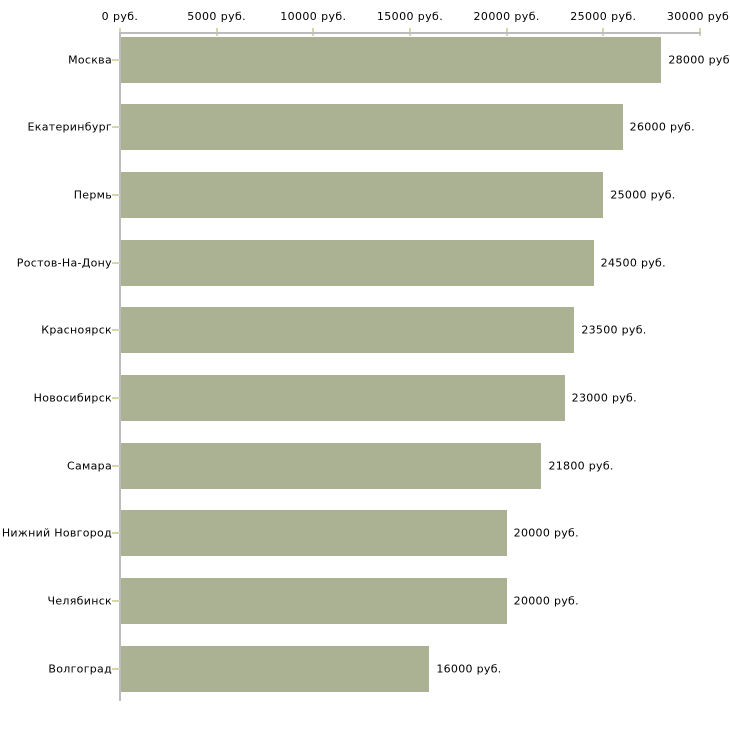 This screenshot has height=730, width=730. I want to click on value-label: 21800 руб., so click(581, 466).